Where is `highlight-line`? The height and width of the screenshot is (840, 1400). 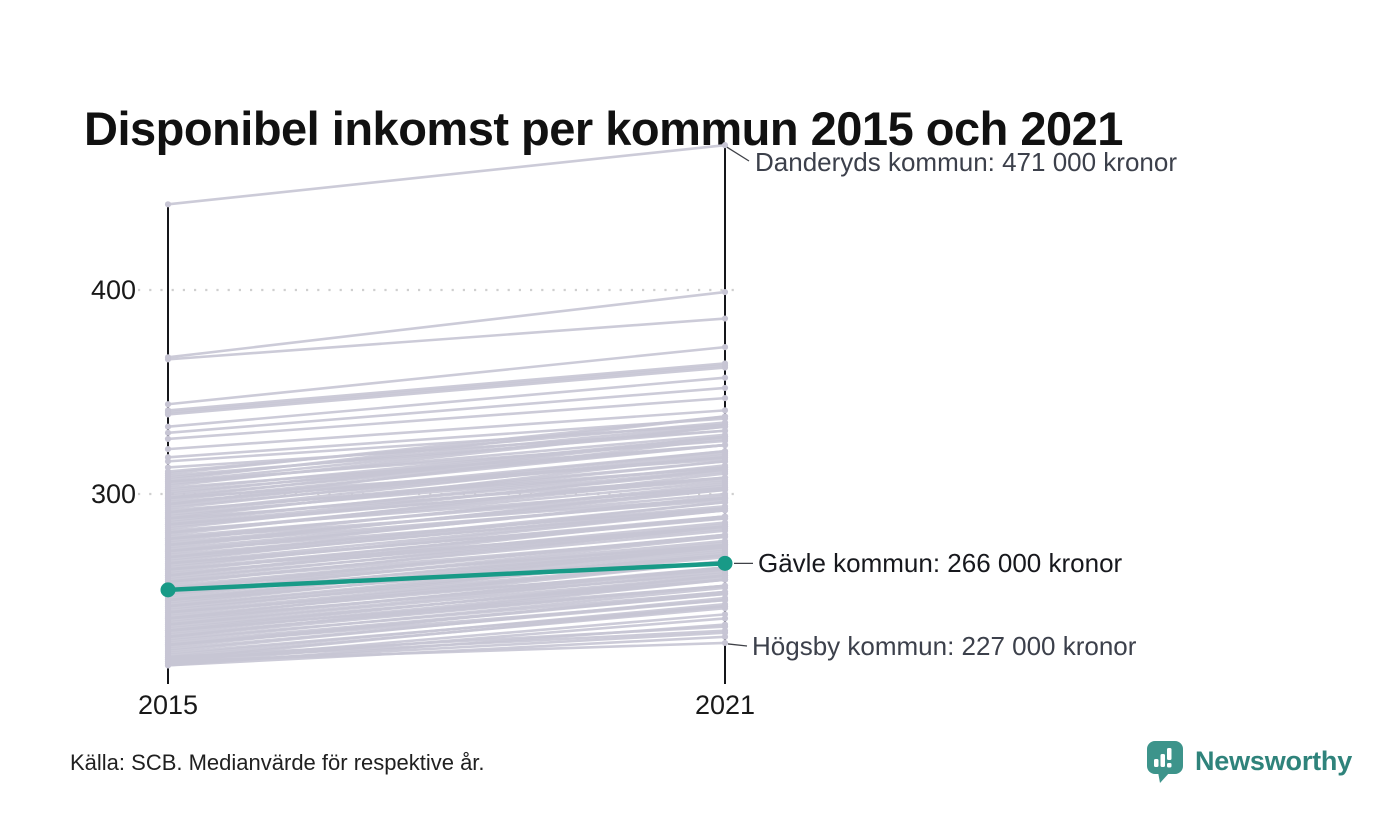 highlight-line is located at coordinates (446, 577).